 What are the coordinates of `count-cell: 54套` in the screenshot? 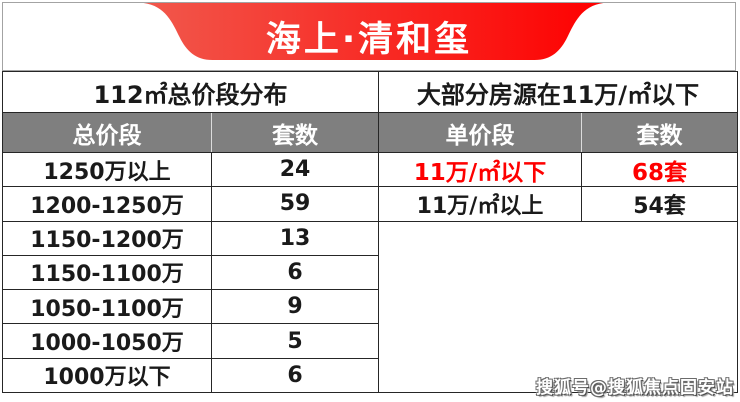 It's located at (659, 207).